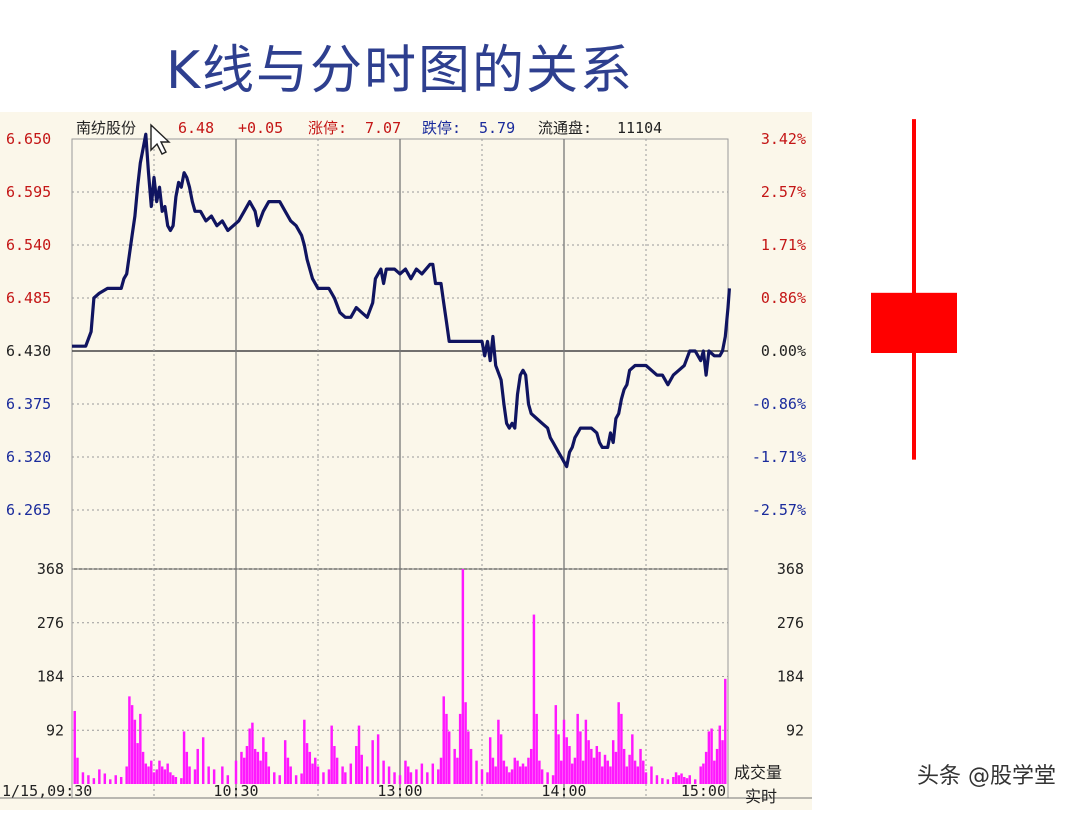 The image size is (1080, 814). I want to click on current-price: 6.48, so click(196, 128).